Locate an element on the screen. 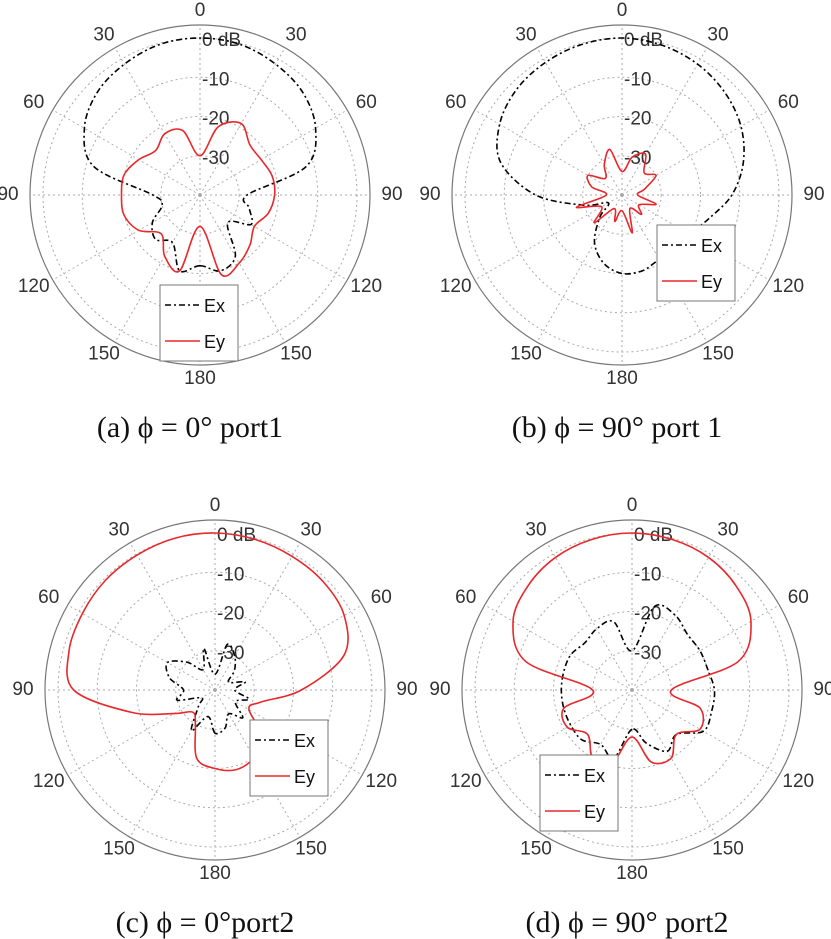 The width and height of the screenshot is (831, 939). r-tick-label: -30 is located at coordinates (215, 158).